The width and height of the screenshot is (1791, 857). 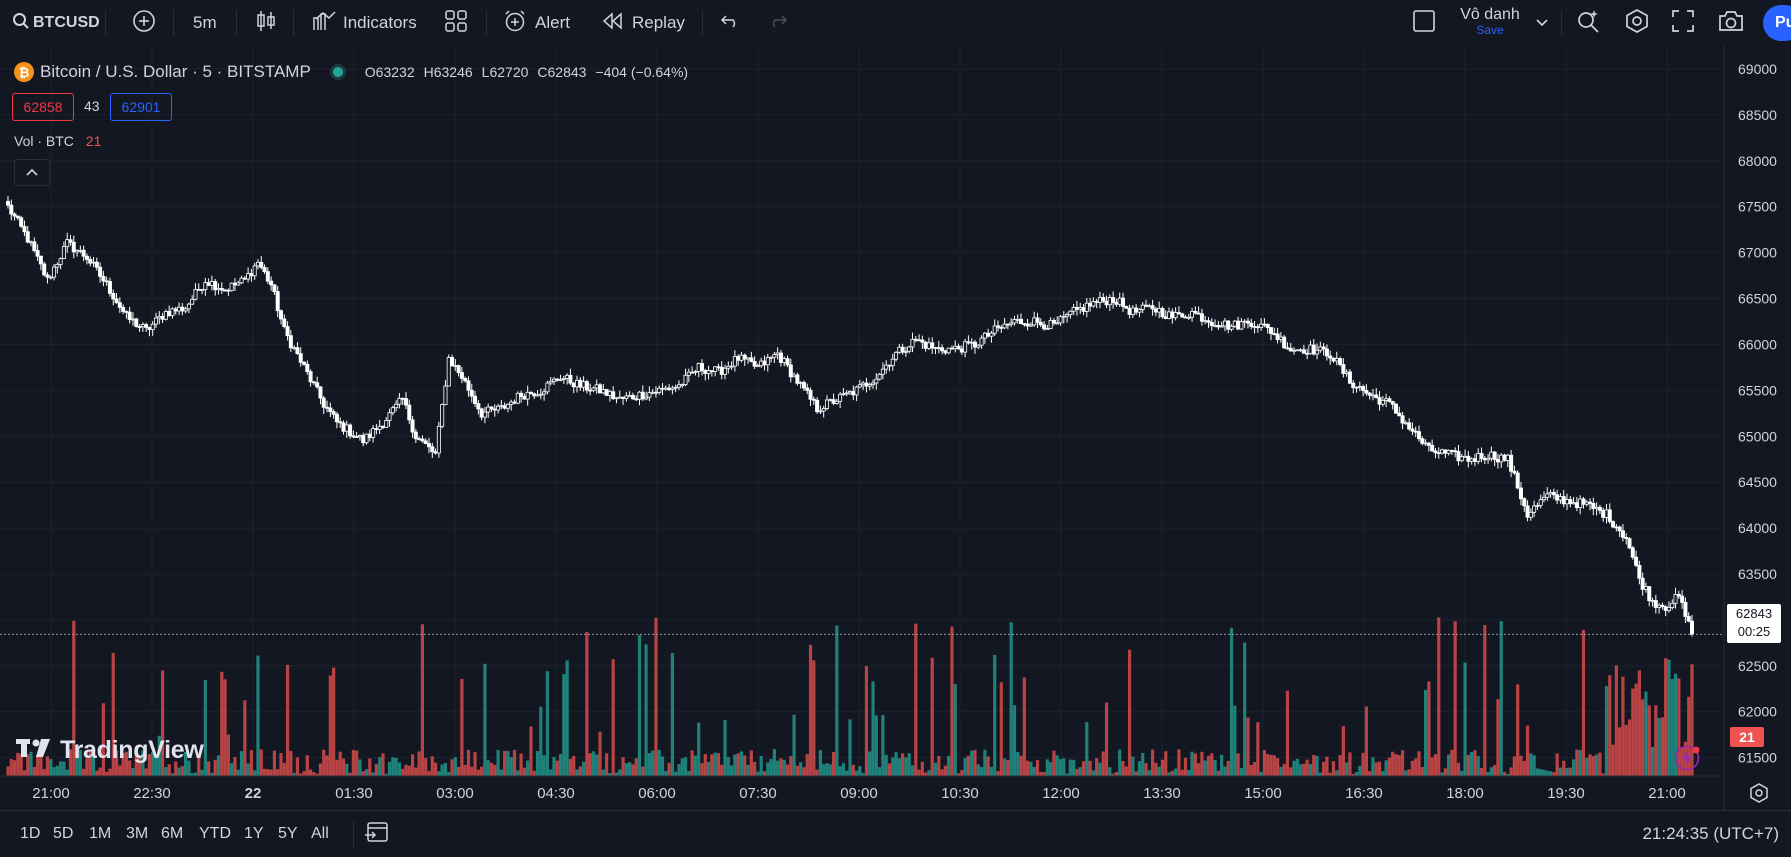 I want to click on settings-button, so click(x=1637, y=23).